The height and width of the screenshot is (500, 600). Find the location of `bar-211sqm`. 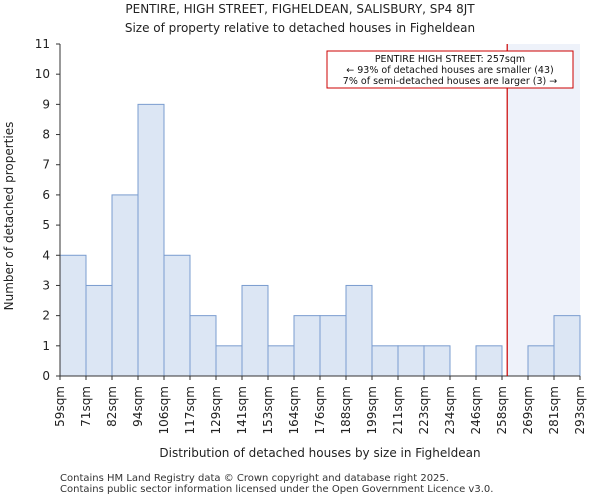

bar-211sqm is located at coordinates (411, 361).